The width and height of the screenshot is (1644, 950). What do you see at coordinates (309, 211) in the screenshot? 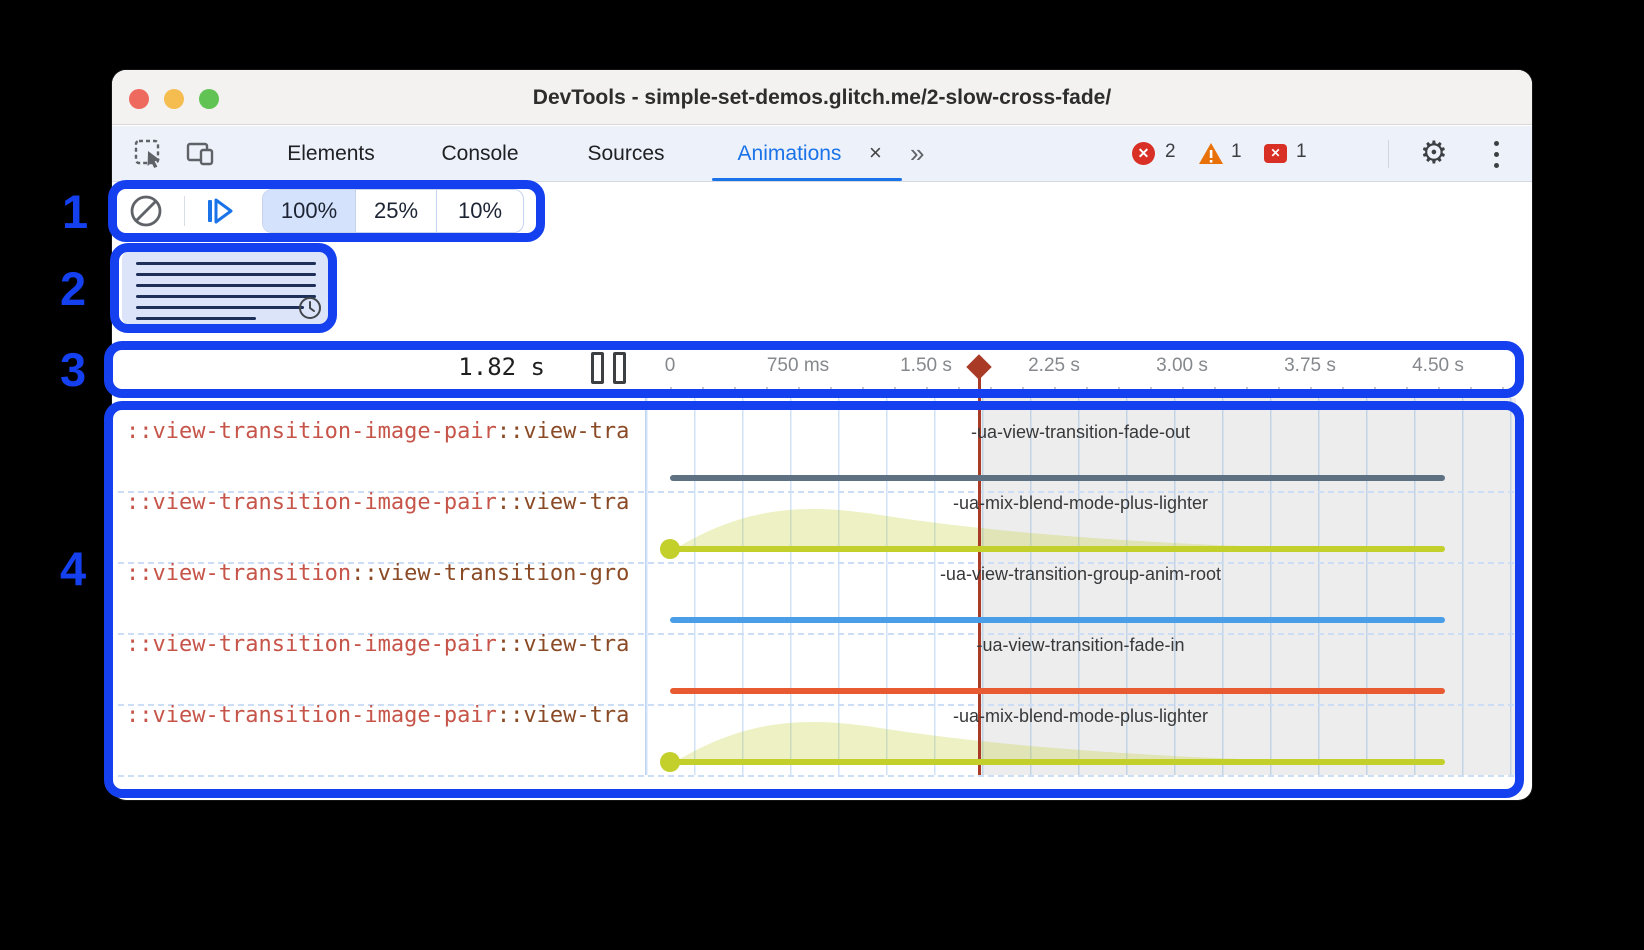
I see `rate-100-button: 100%` at bounding box center [309, 211].